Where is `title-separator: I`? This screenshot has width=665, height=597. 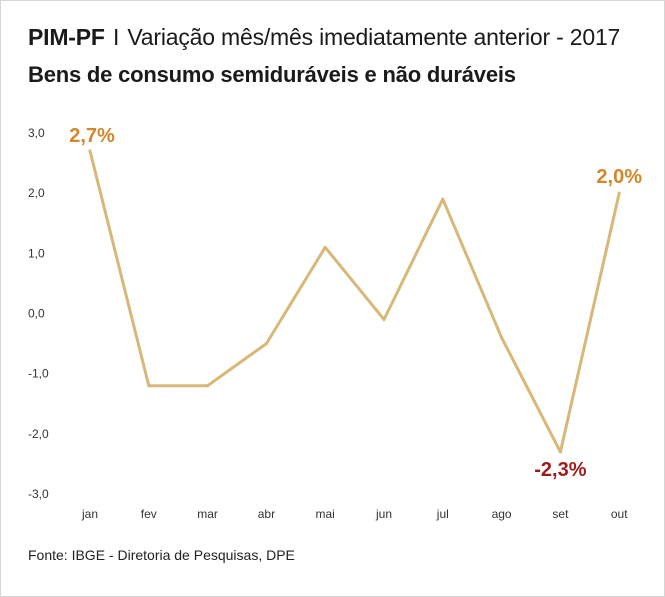
title-separator: I is located at coordinates (116, 37).